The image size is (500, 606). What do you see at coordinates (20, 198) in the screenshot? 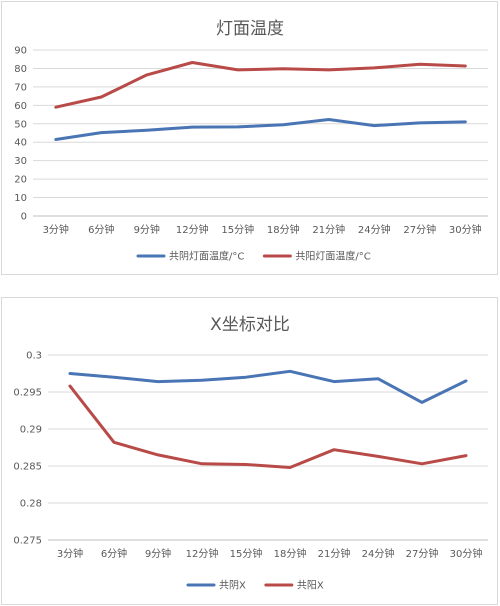
I see `y-tick-label: 10` at bounding box center [20, 198].